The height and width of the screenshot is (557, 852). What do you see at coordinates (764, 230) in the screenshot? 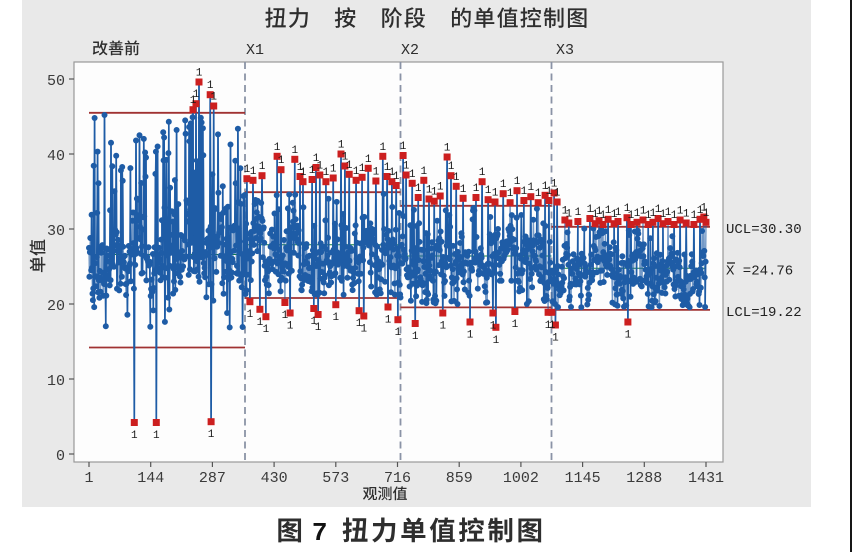
I see `svg-text: UCL=30.30` at bounding box center [764, 230].